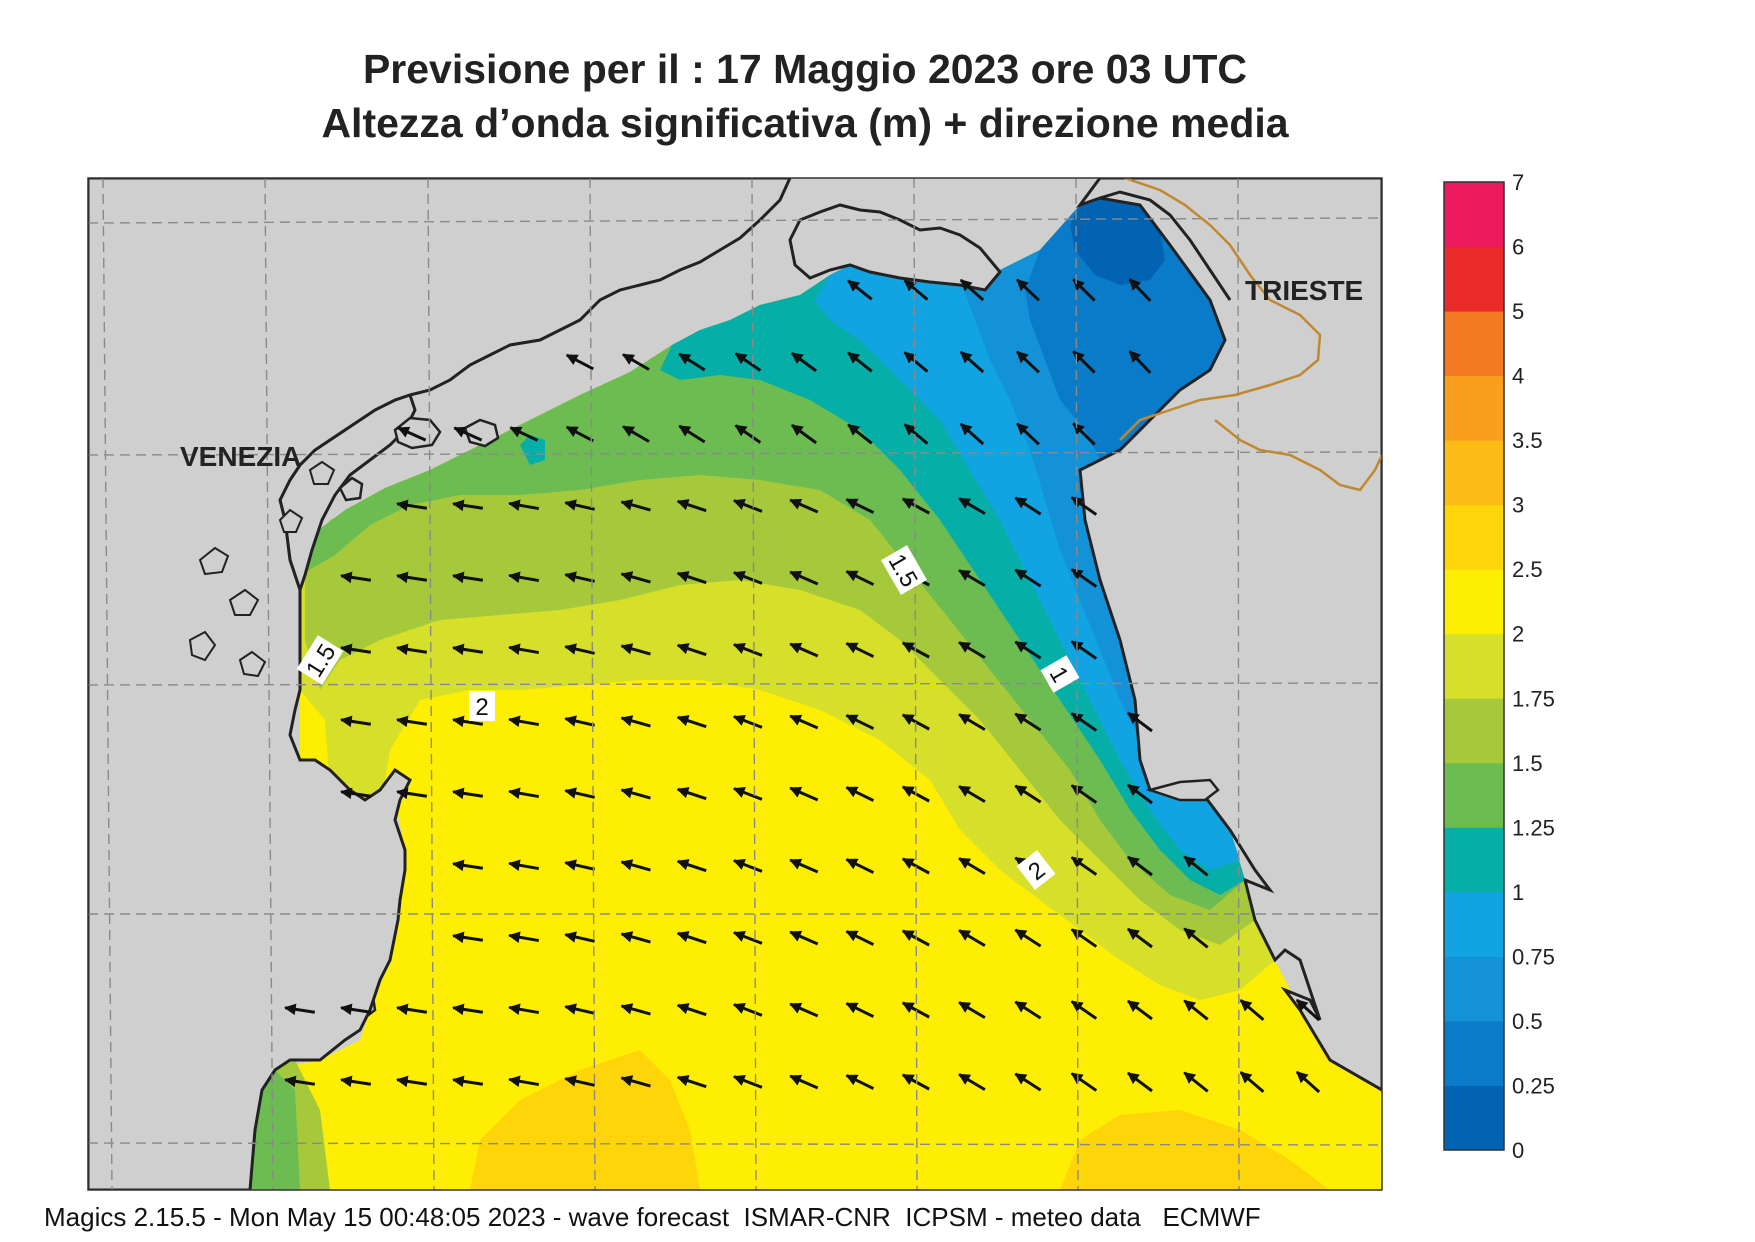  What do you see at coordinates (1518, 1150) in the screenshot?
I see `legend-tick-label: 0` at bounding box center [1518, 1150].